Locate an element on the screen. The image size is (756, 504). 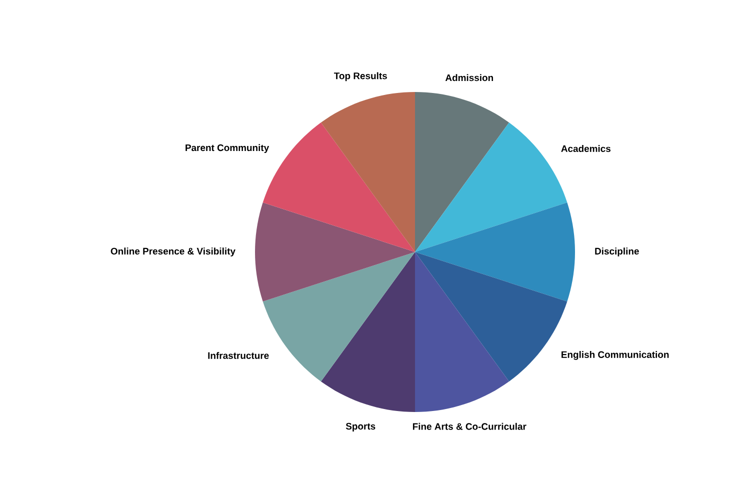
slice-label: Sports is located at coordinates (361, 427).